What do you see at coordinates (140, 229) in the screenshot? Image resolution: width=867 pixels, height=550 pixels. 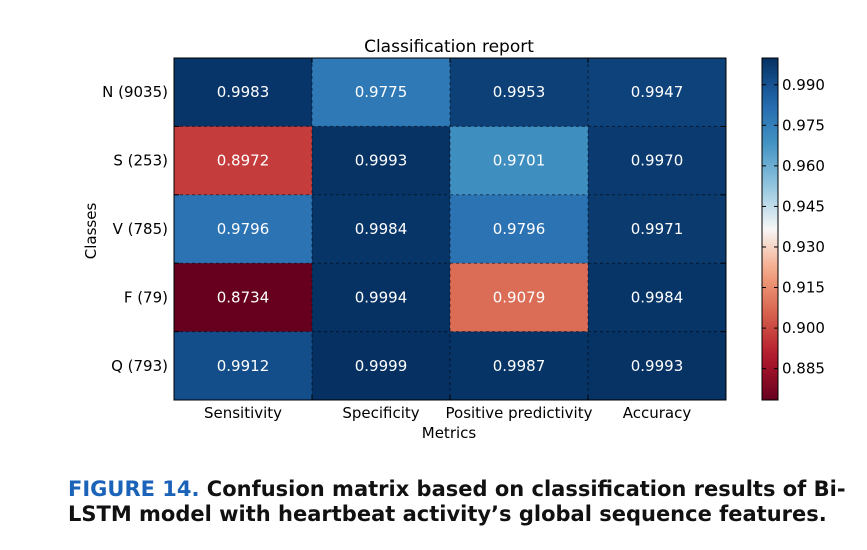 I see `row-tick-label: V (785)` at bounding box center [140, 229].